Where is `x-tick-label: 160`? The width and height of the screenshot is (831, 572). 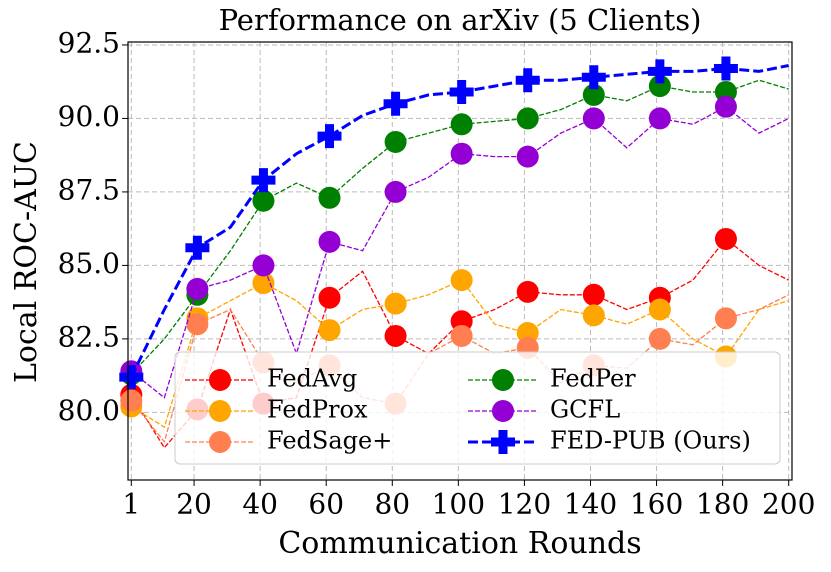
x-tick-label: 160 is located at coordinates (656, 504).